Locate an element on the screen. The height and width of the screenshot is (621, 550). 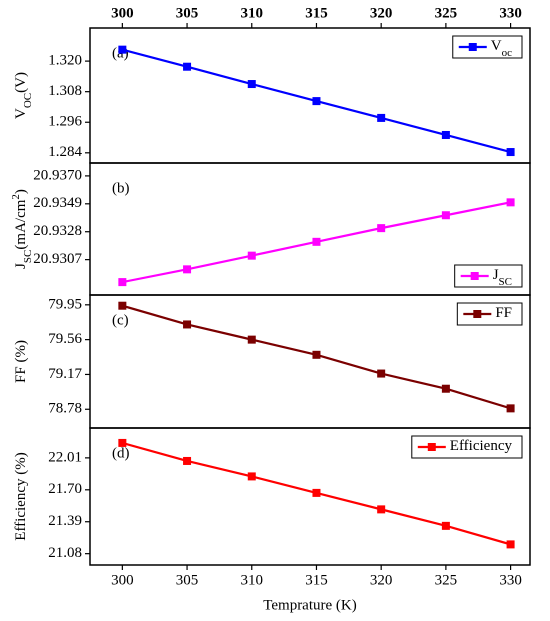
y-tick-label: 79.17 is located at coordinates (65, 374).